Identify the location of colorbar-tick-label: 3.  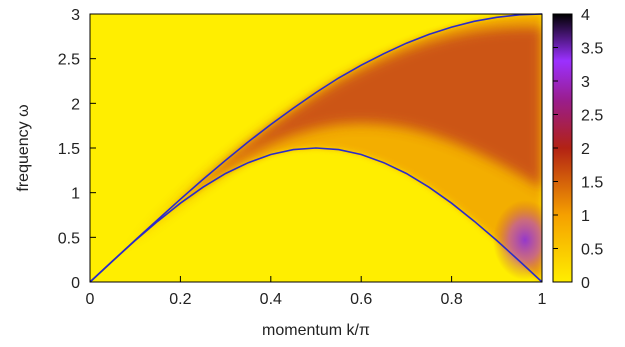
(585, 82).